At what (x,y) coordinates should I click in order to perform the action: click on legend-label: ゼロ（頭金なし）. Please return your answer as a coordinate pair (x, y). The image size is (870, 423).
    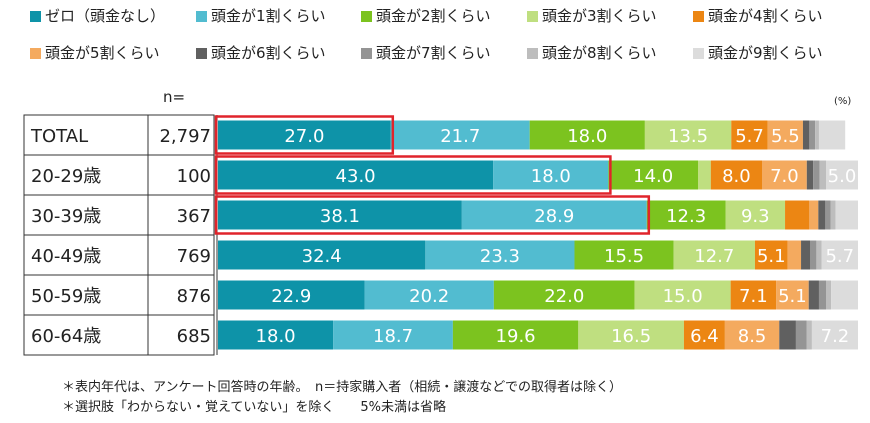
    Looking at the image, I should click on (105, 16).